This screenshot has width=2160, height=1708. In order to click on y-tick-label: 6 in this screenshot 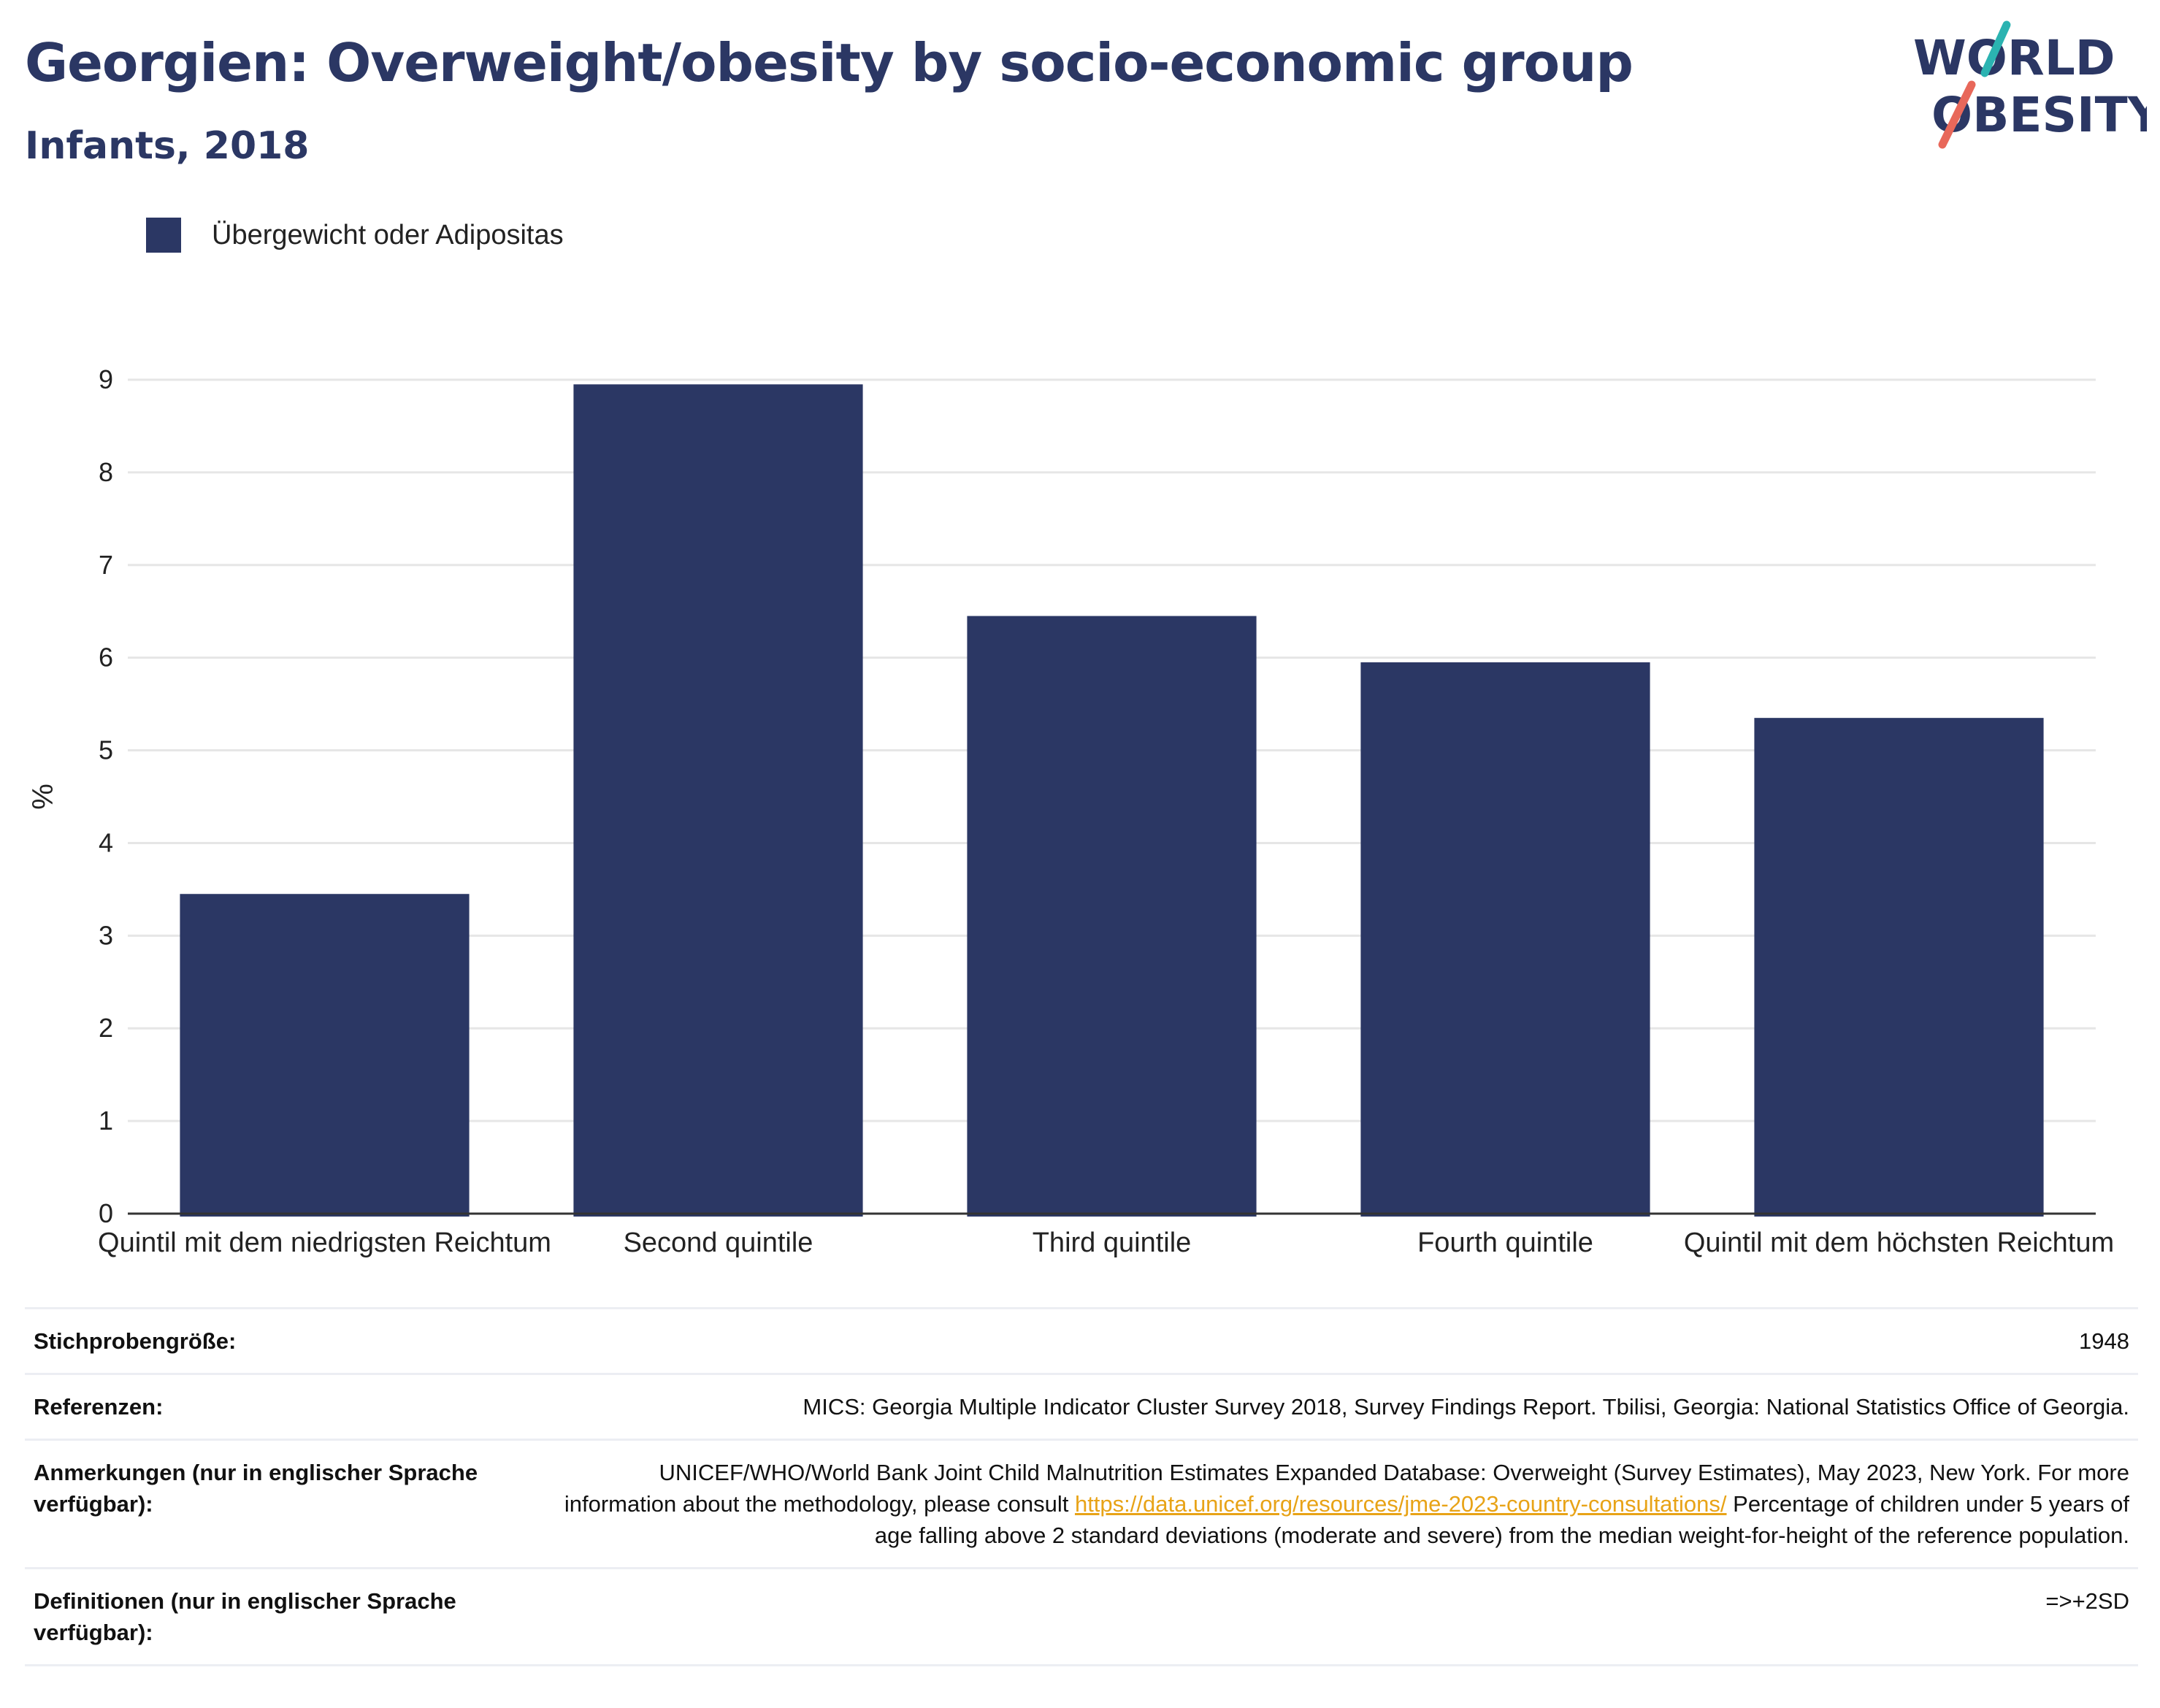, I will do `click(106, 658)`.